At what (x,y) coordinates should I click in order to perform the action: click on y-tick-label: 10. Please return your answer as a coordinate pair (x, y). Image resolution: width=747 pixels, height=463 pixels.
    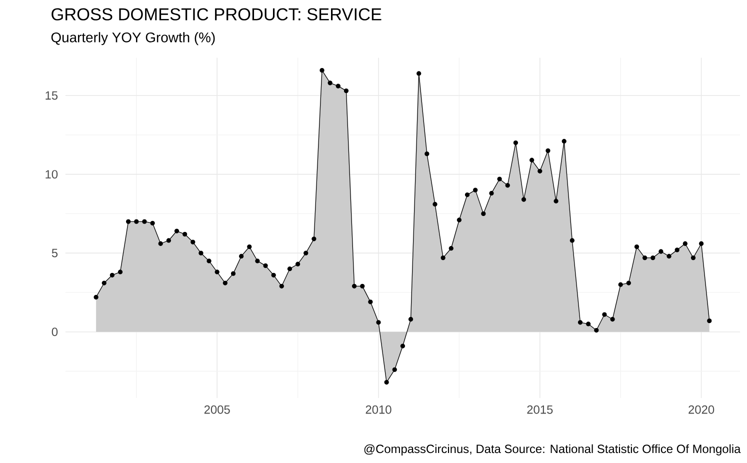
    Looking at the image, I should click on (52, 174).